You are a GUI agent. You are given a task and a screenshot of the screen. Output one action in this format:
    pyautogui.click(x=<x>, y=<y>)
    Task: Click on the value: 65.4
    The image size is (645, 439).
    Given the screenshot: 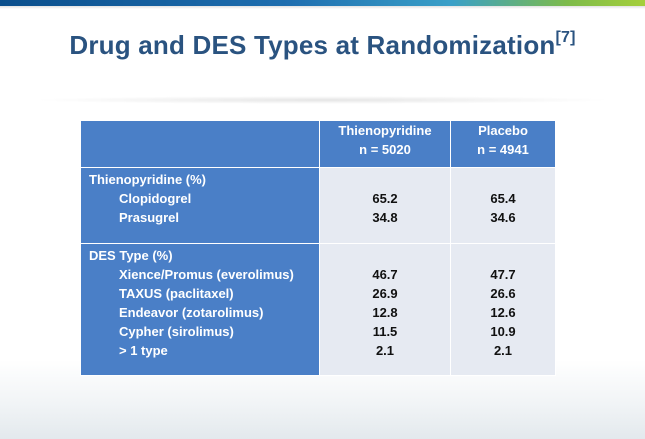 What is the action you would take?
    pyautogui.click(x=503, y=198)
    